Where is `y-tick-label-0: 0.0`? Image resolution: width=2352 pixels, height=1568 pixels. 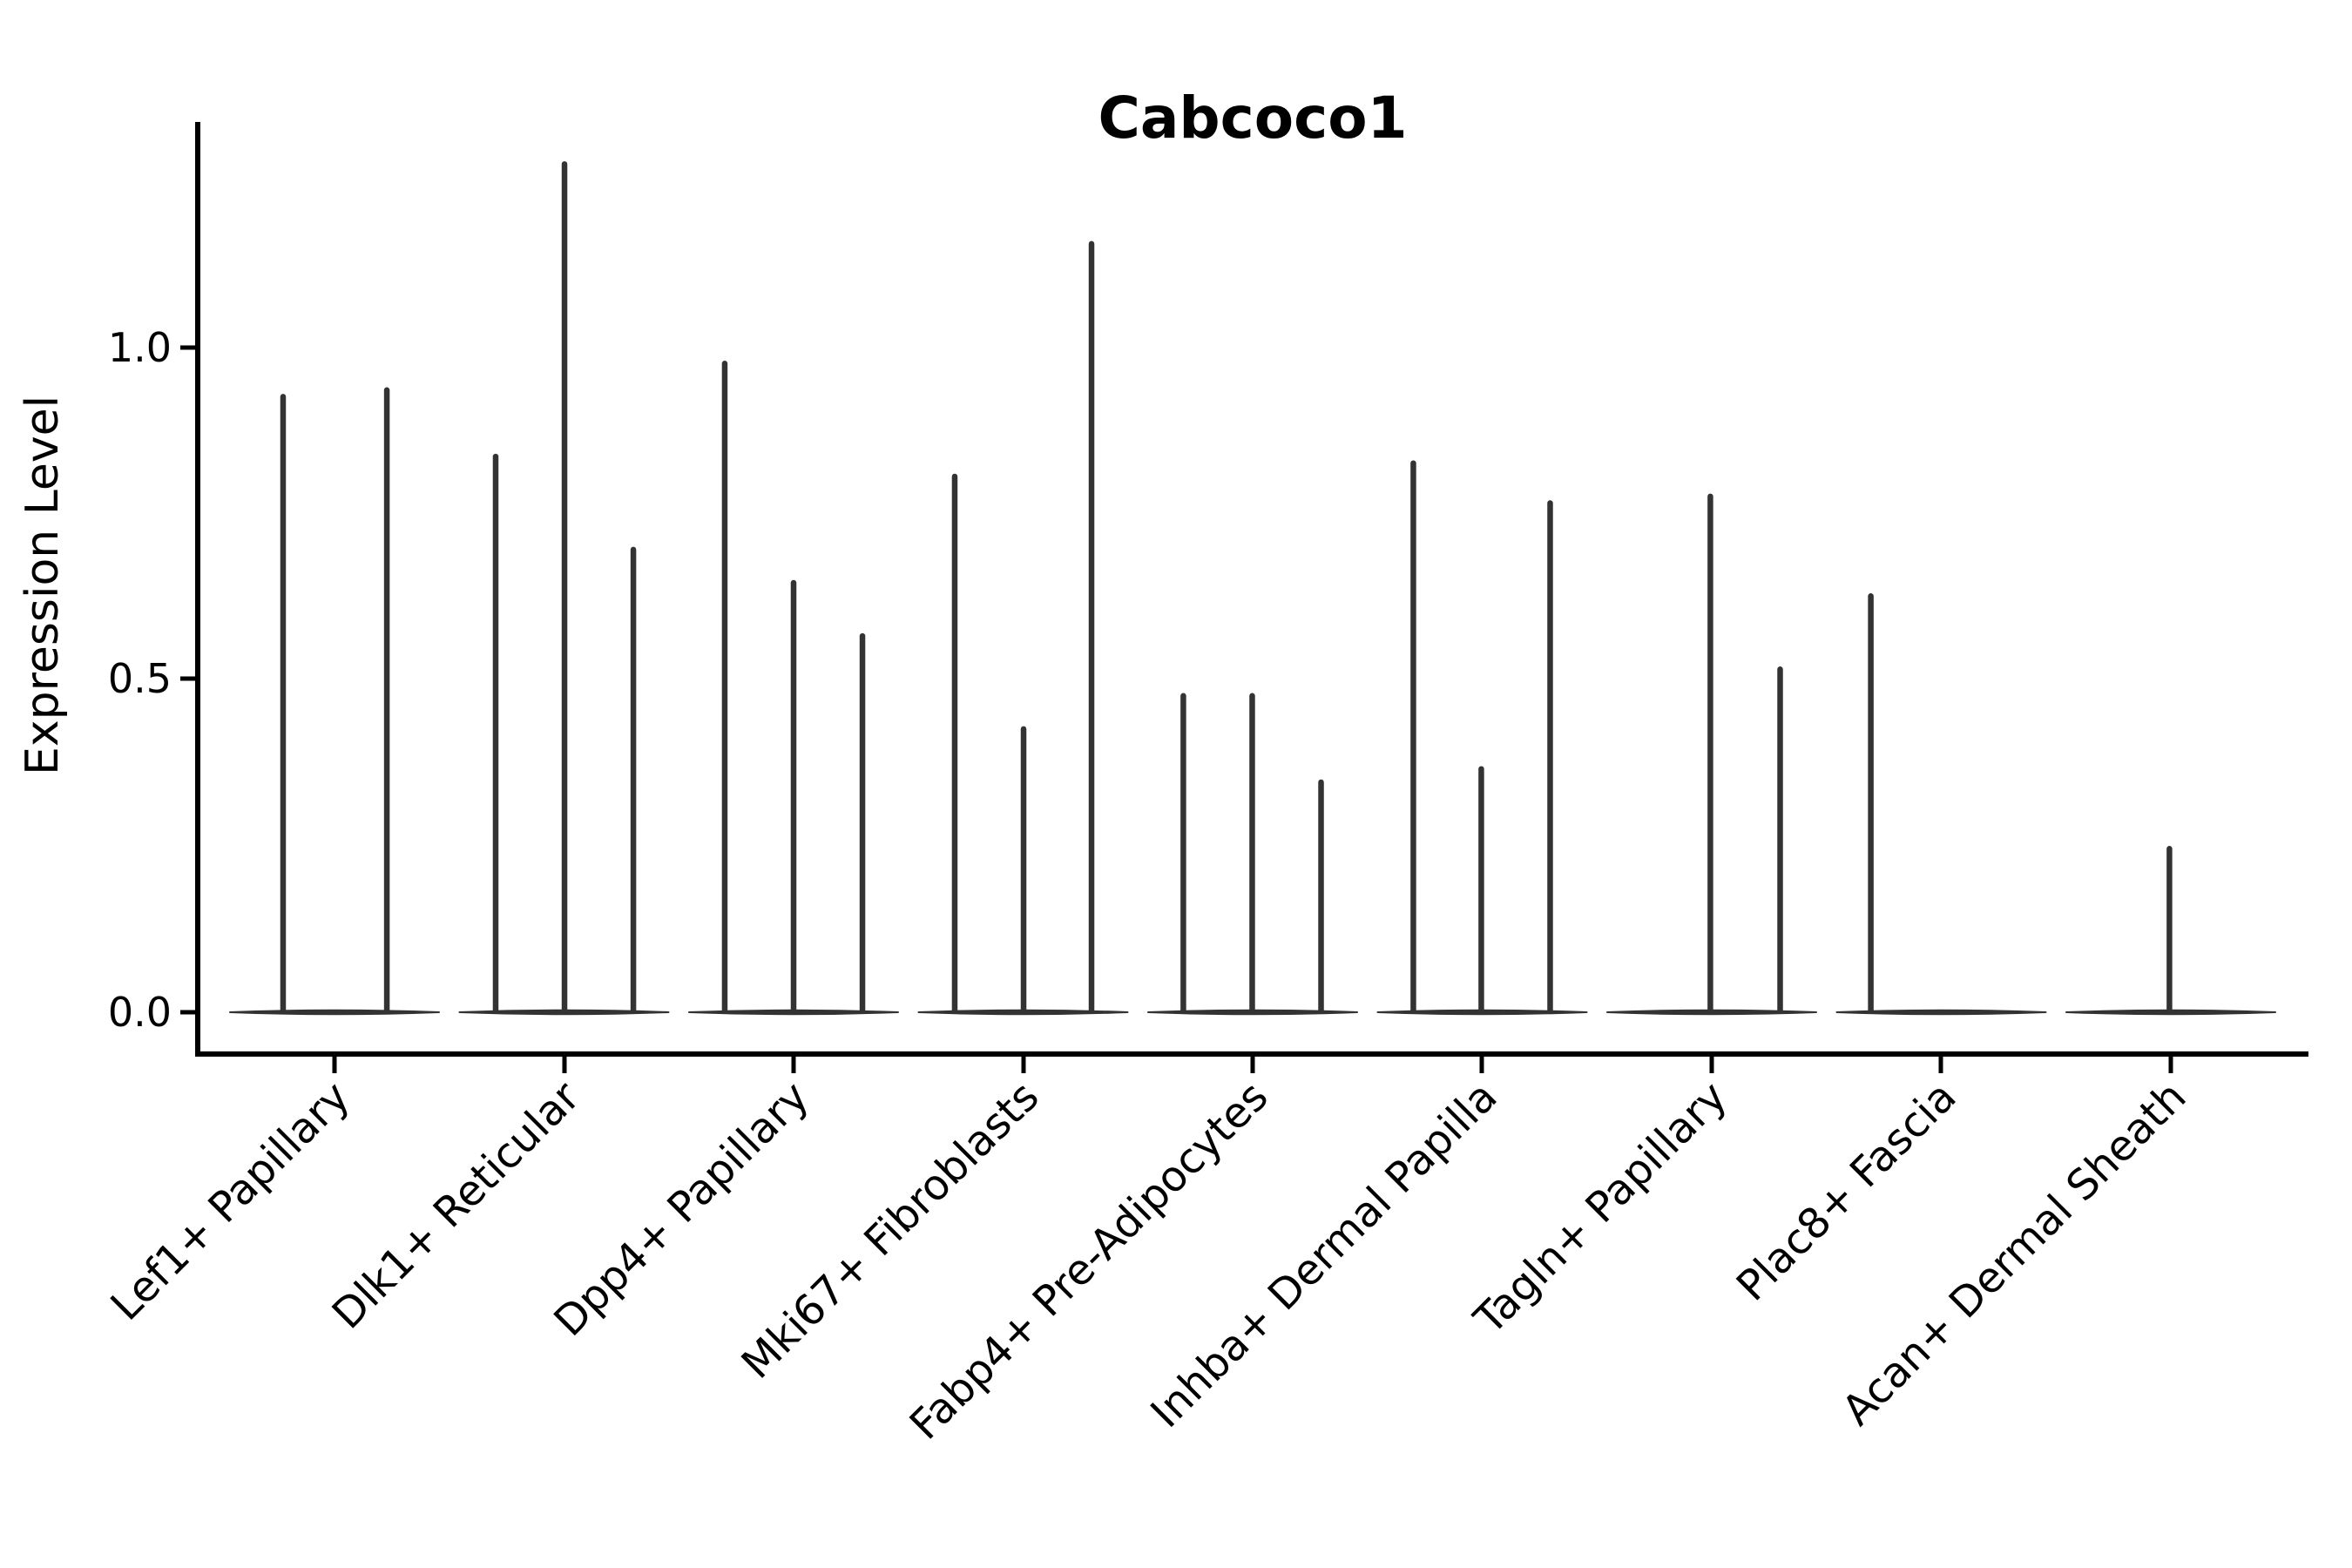 y-tick-label-0: 0.0 is located at coordinates (140, 1013).